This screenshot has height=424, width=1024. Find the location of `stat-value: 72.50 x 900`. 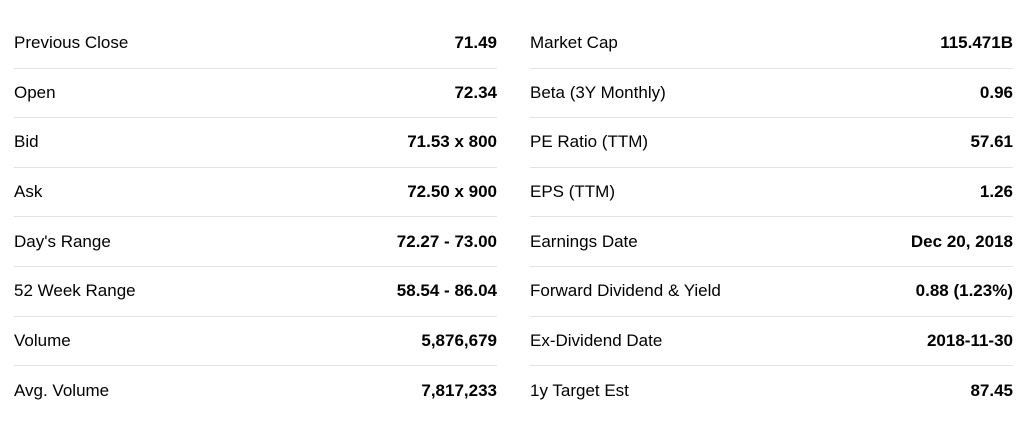

stat-value: 72.50 x 900 is located at coordinates (452, 192).